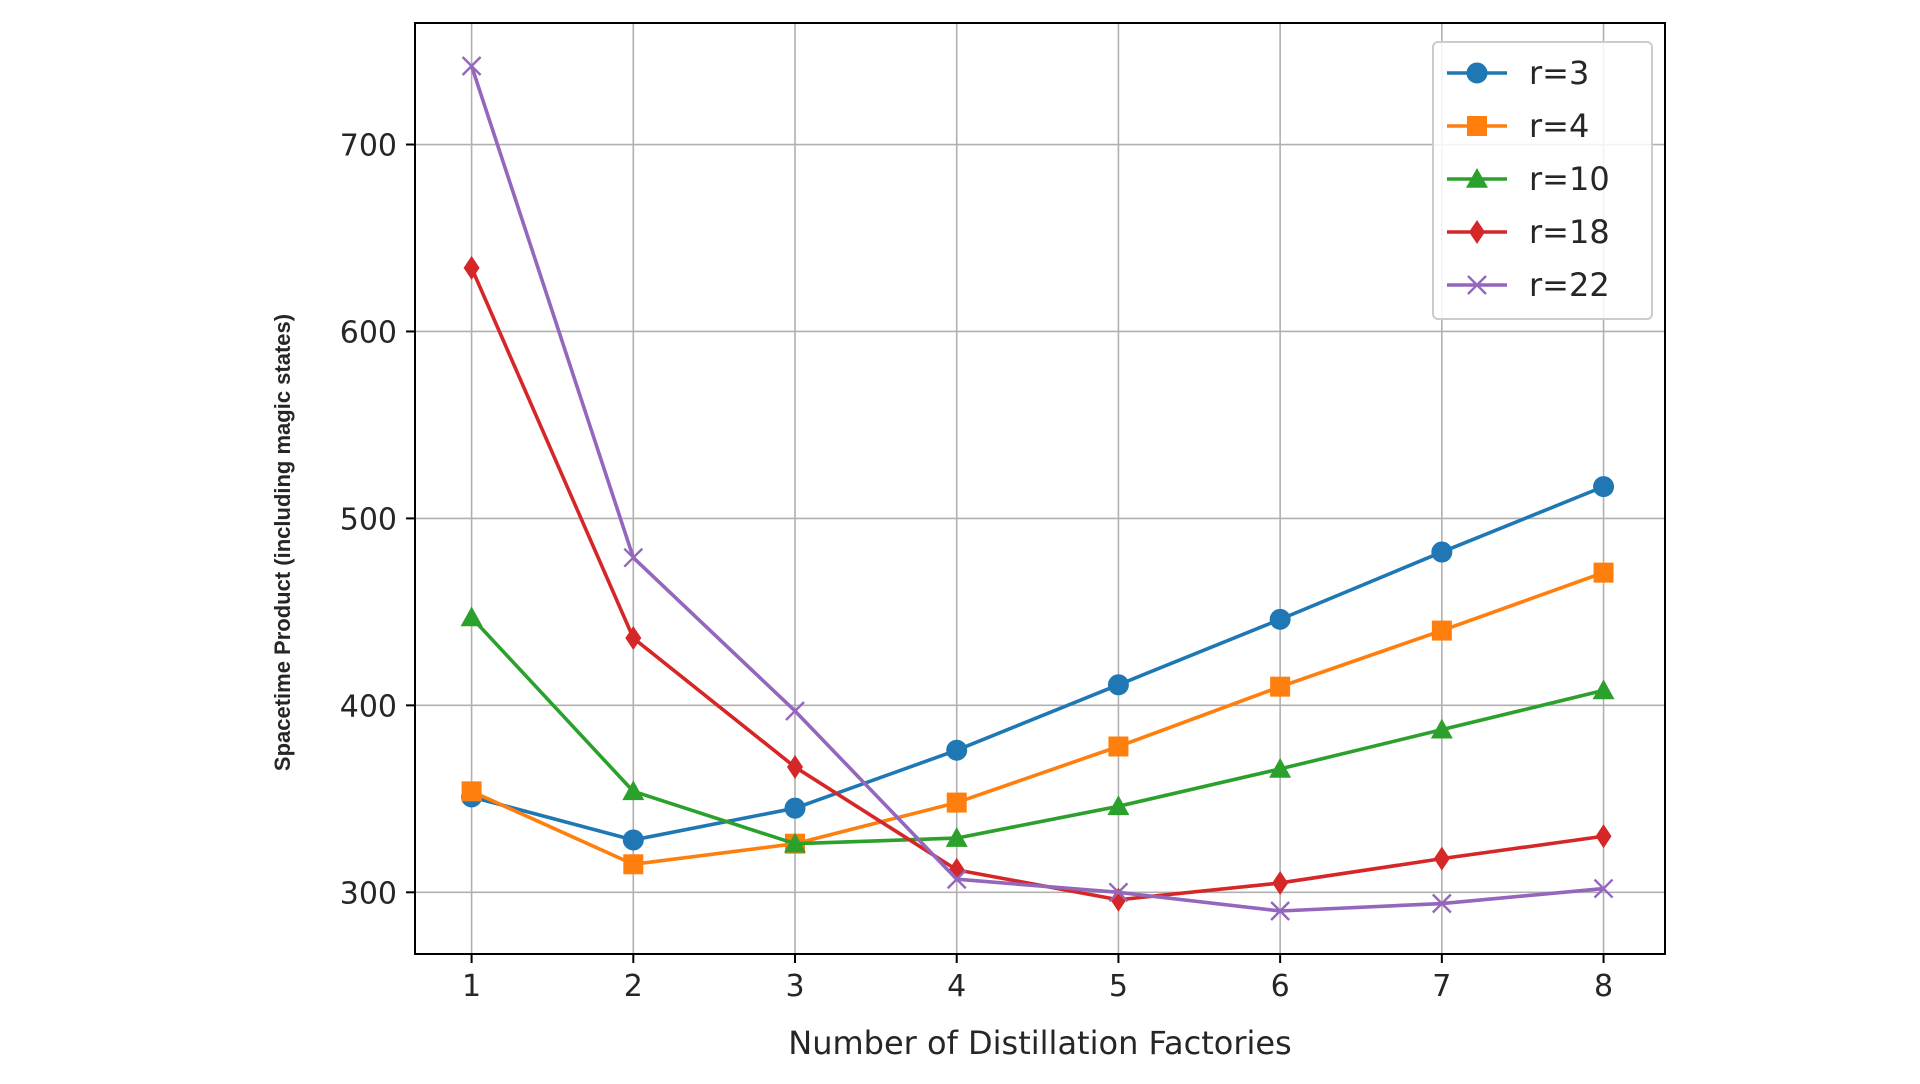 The image size is (1920, 1084). I want to click on x-tick-label: 8, so click(1603, 986).